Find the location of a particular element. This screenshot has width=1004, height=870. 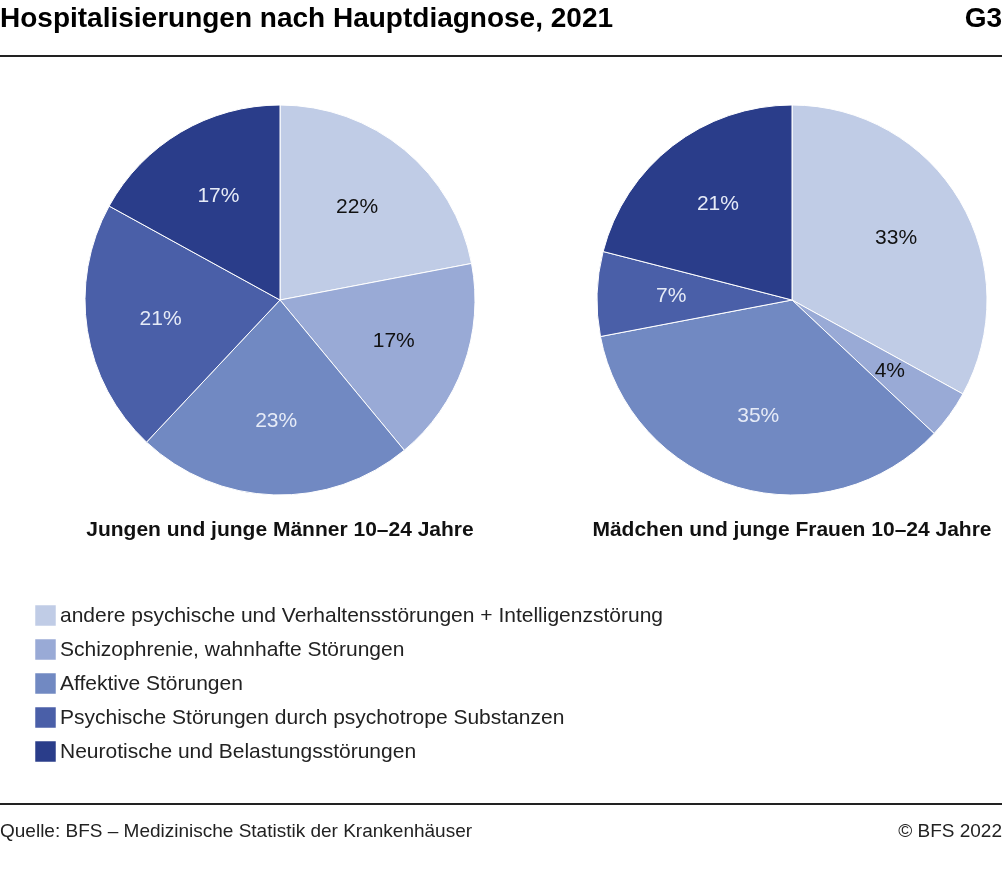

legend-label: Neurotische und Belastungsstörungen is located at coordinates (238, 750).